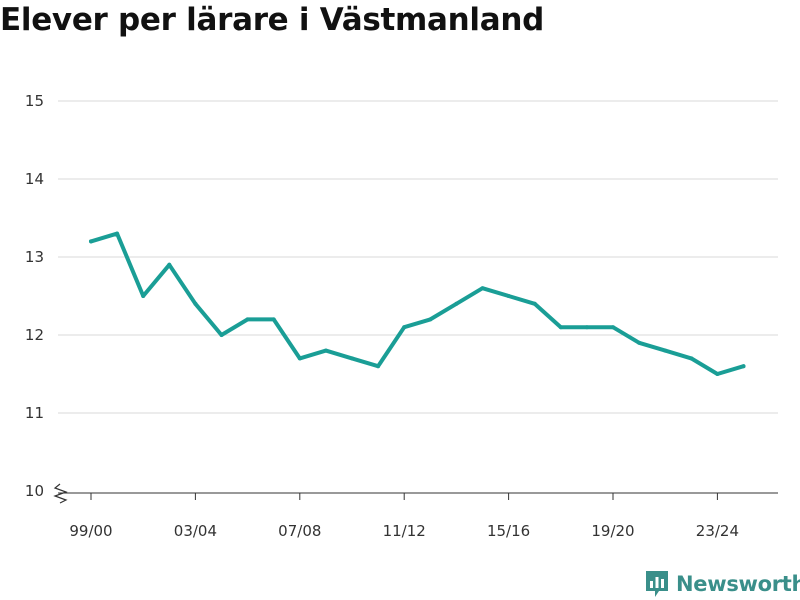 Image resolution: width=800 pixels, height=600 pixels. Describe the element at coordinates (60, 493) in the screenshot. I see `axis-break-icon` at that location.